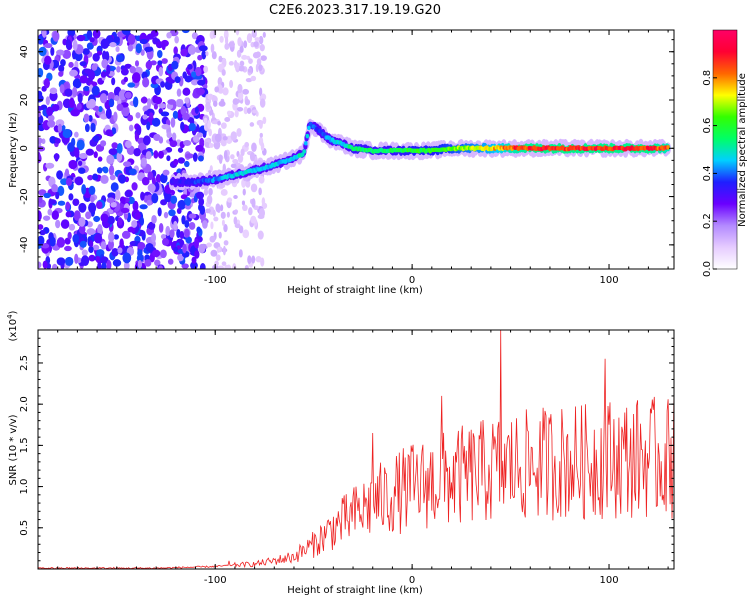  Describe the element at coordinates (24, 100) in the screenshot. I see `y-tick-label: 20` at that location.